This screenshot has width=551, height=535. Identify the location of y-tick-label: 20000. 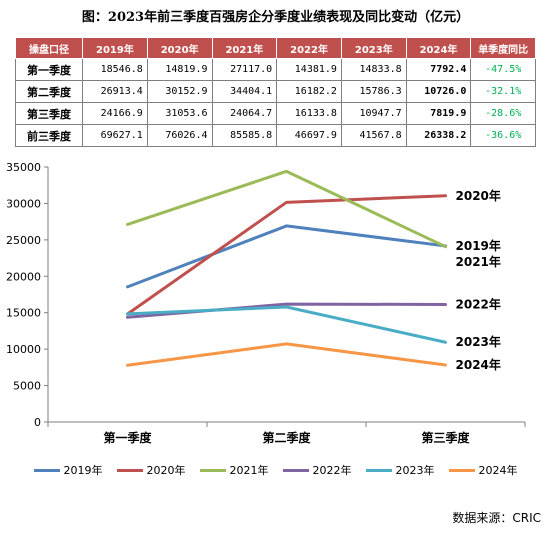
(23, 276).